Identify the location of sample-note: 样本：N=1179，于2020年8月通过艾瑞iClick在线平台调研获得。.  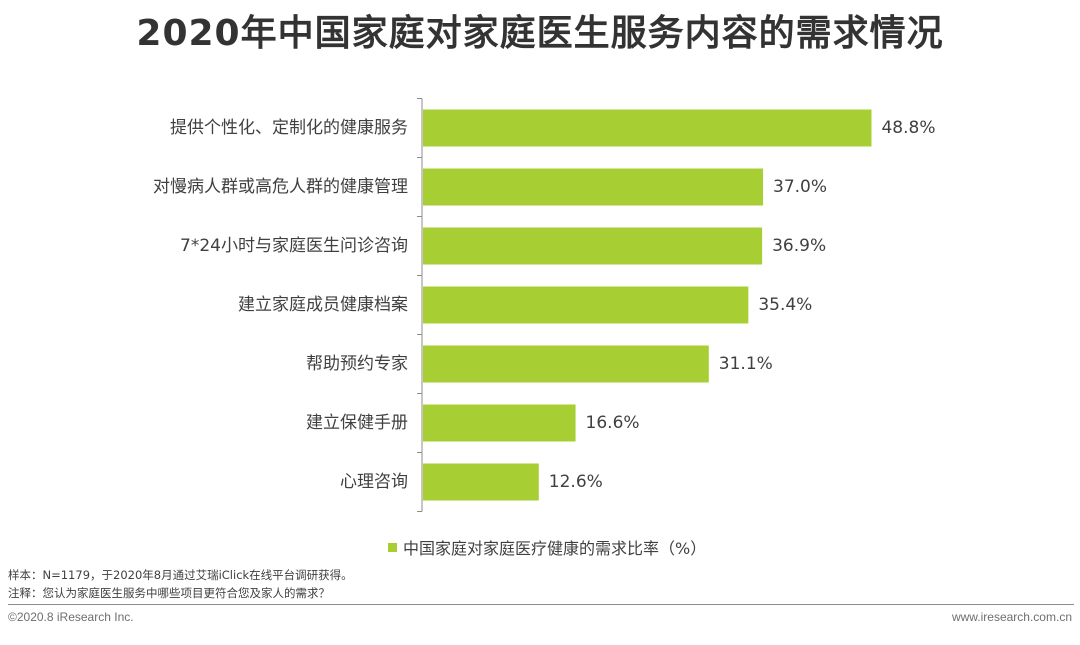
(180, 575).